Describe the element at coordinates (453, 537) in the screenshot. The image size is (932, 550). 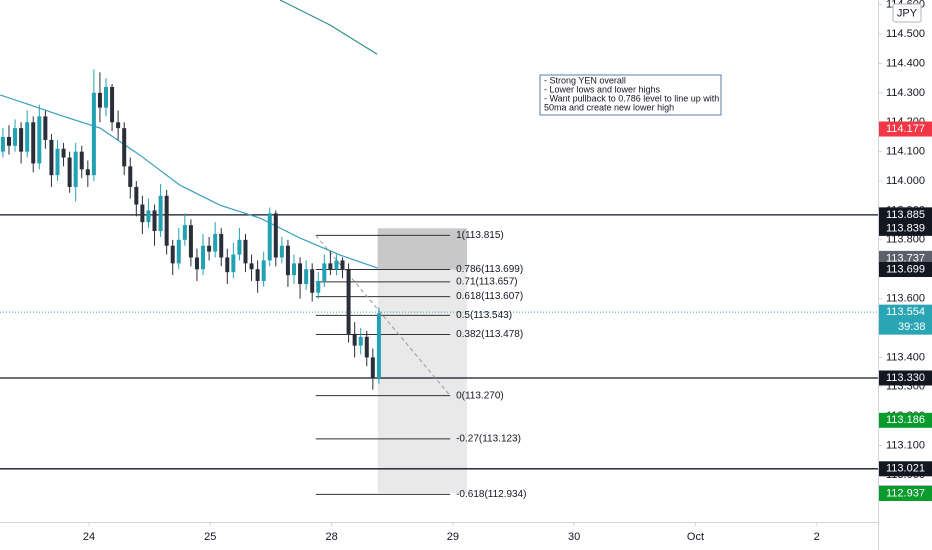
I see `x-tick-label: 29` at that location.